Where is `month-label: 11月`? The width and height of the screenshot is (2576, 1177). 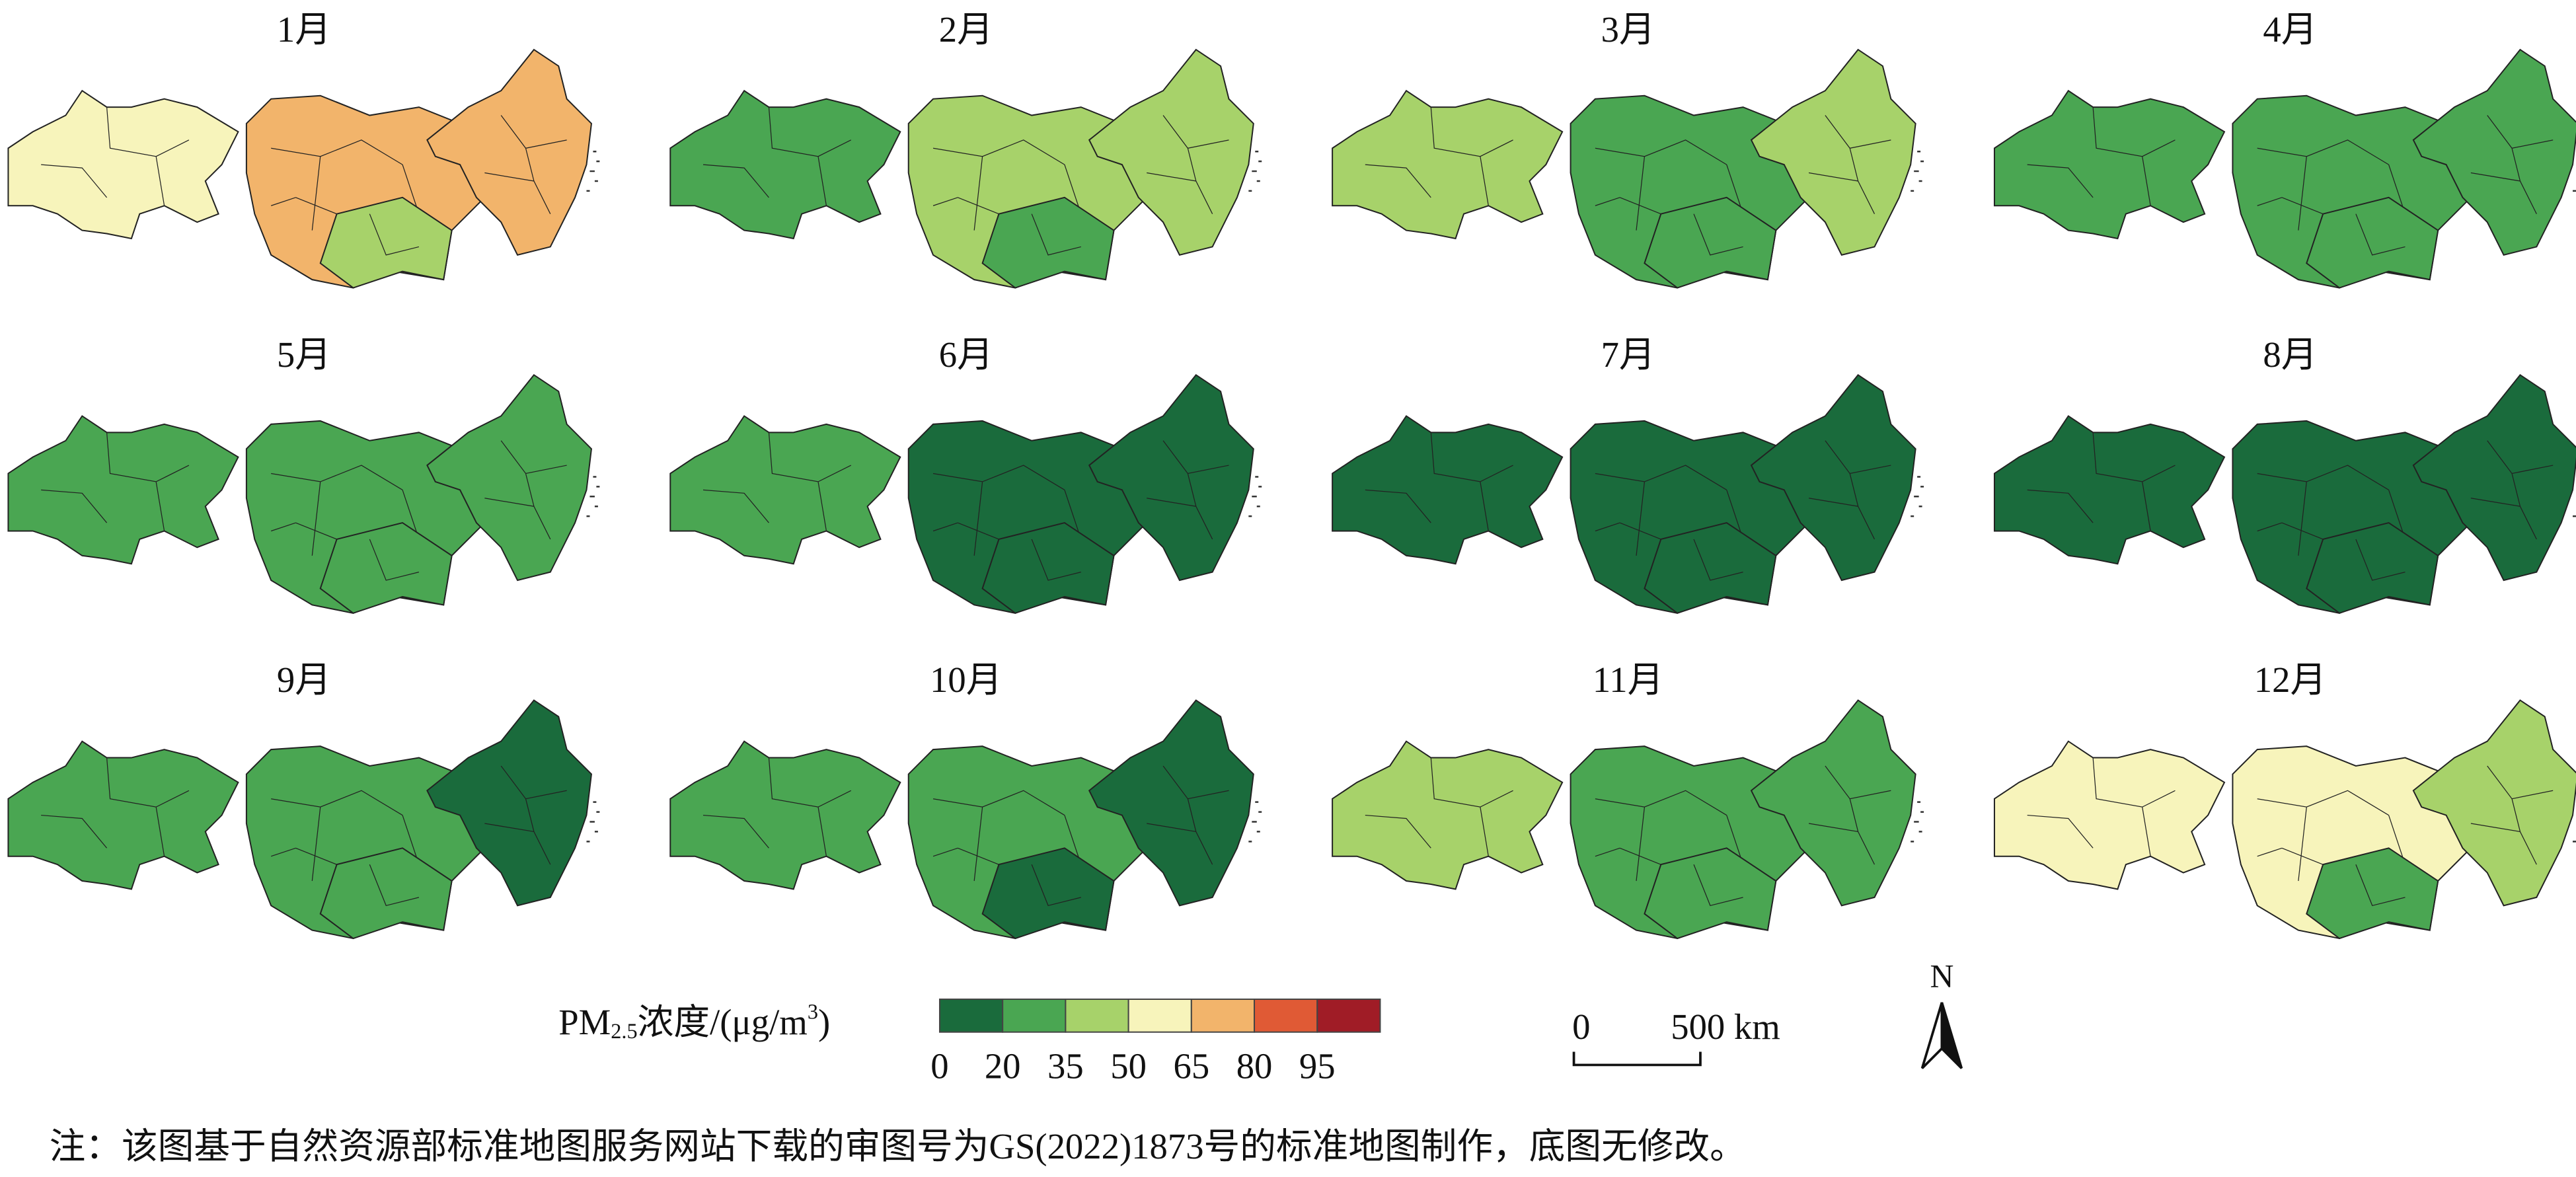
month-label: 11月 is located at coordinates (1628, 680).